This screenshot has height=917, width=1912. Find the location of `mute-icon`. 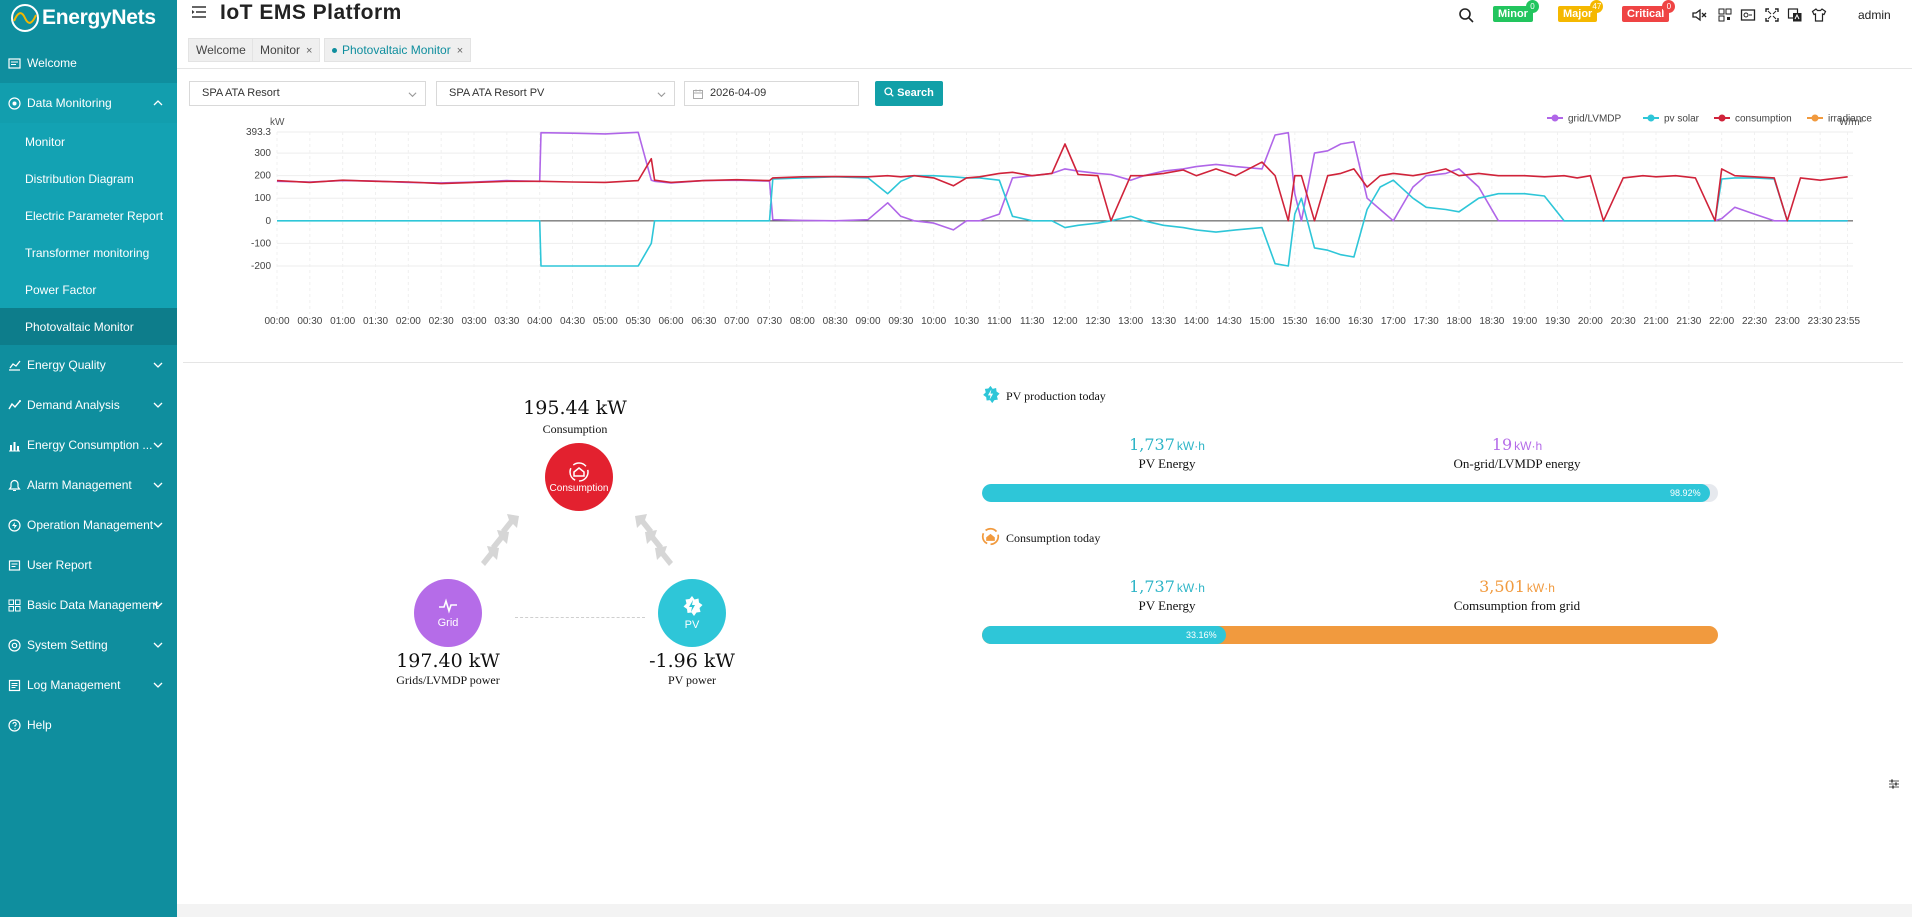

mute-icon is located at coordinates (1699, 15).